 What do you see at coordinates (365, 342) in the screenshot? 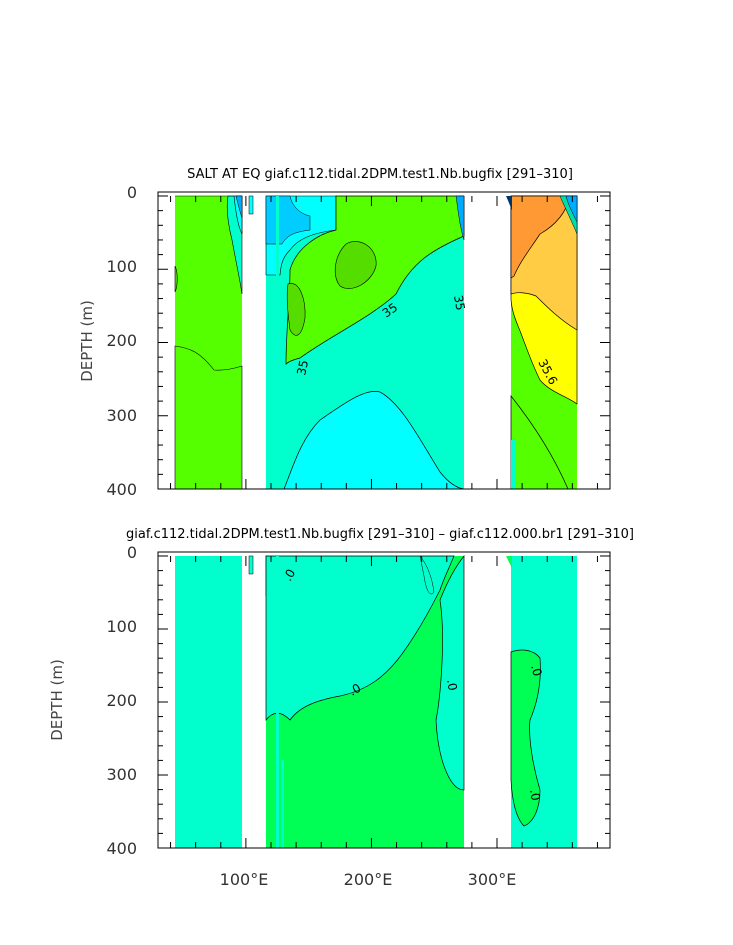
I see `top-field-central` at bounding box center [365, 342].